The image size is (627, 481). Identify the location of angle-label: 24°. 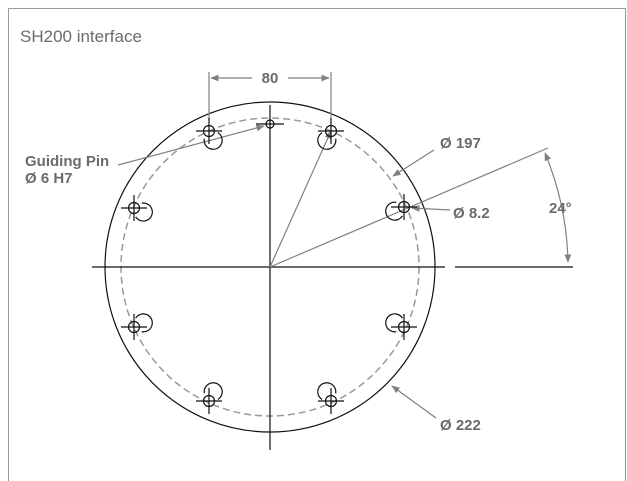
(560, 208).